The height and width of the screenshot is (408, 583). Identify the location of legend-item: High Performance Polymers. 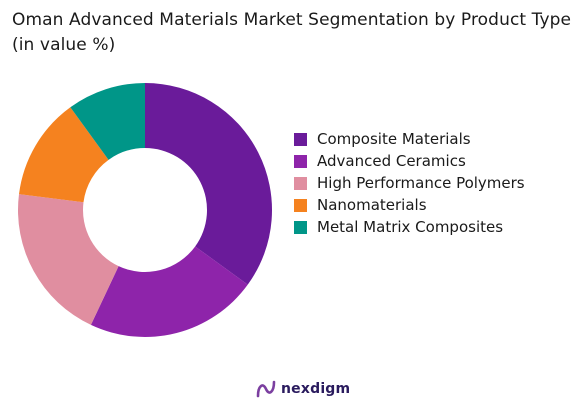
(409, 183).